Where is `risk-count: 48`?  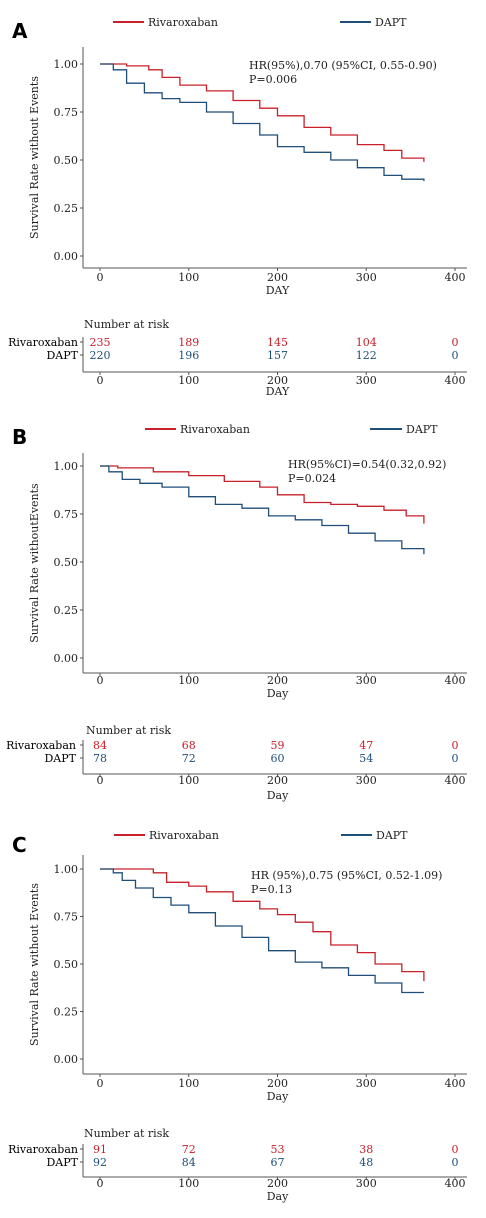
risk-count: 48 is located at coordinates (366, 1162).